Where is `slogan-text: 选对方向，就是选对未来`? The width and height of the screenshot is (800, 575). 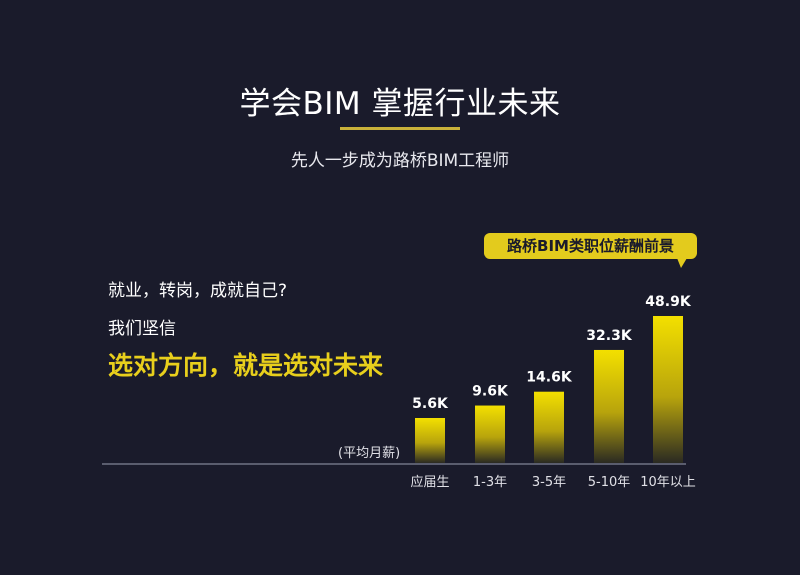
slogan-text: 选对方向，就是选对未来 is located at coordinates (246, 365).